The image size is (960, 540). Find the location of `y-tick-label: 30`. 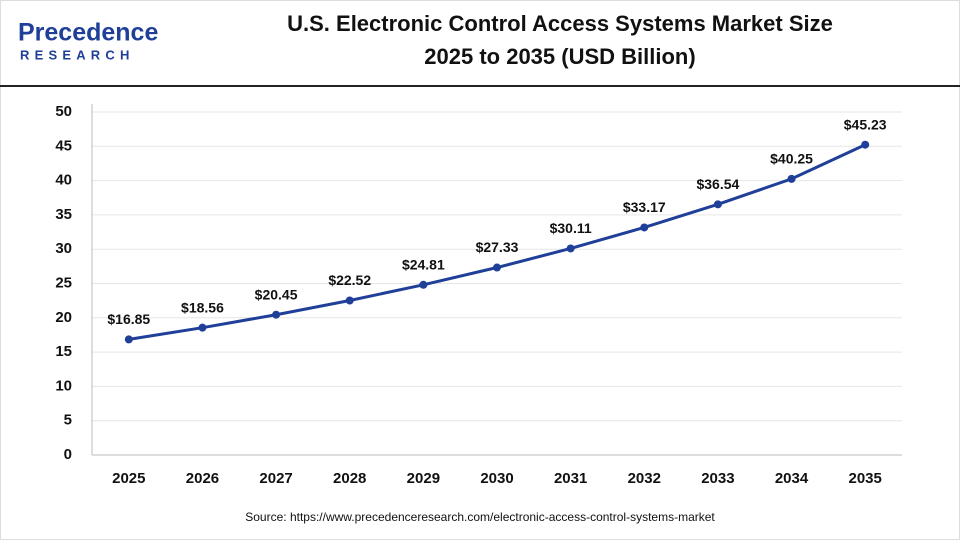

y-tick-label: 30 is located at coordinates (63, 248).